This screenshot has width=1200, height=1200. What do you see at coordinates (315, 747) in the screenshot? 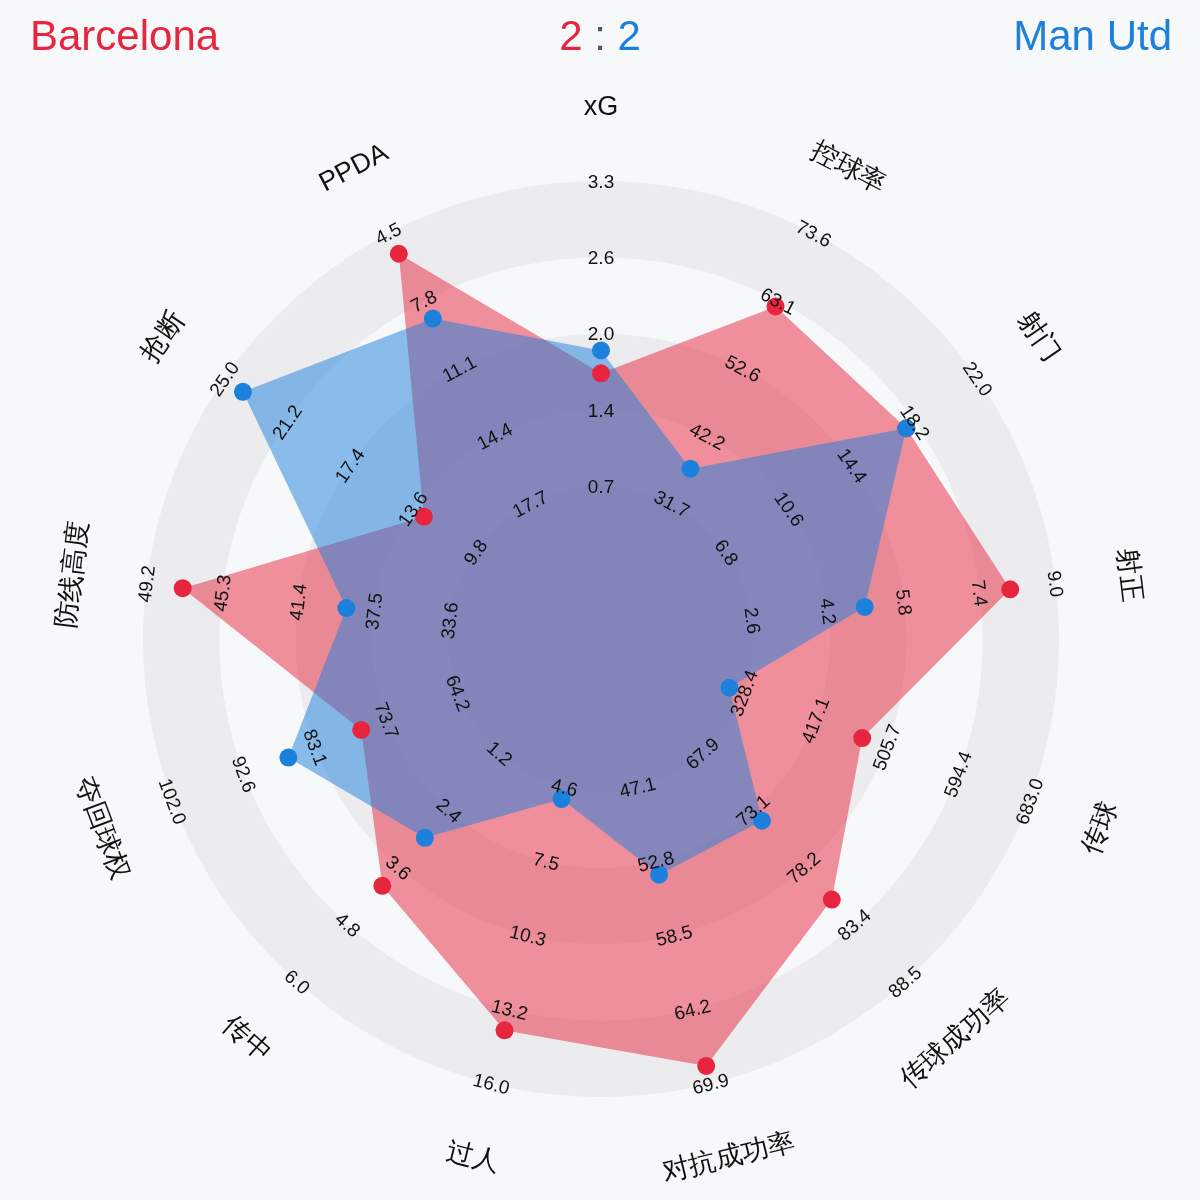
I see `text: 83.1` at bounding box center [315, 747].